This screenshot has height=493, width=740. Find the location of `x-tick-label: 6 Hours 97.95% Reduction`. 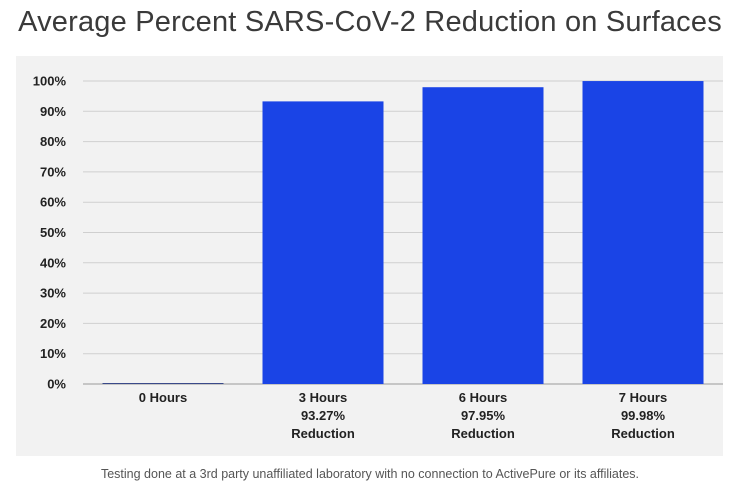

x-tick-label: 6 Hours 97.95% Reduction is located at coordinates (483, 415).